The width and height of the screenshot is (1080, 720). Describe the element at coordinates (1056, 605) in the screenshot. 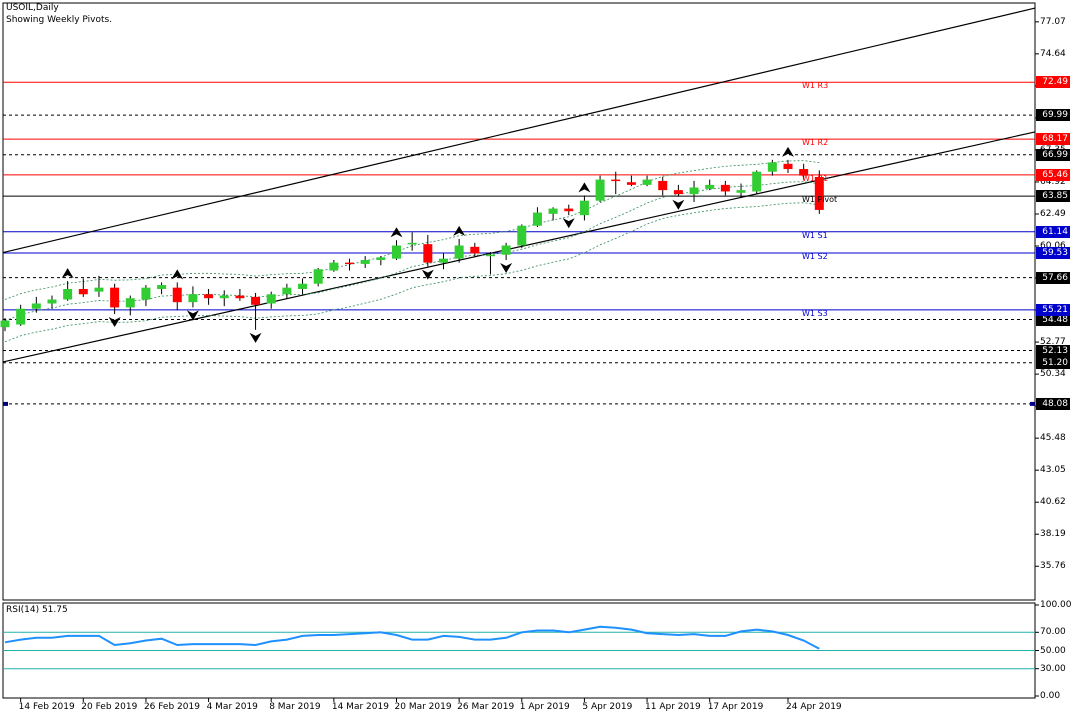

I see `rsi-tick-label: 100.00` at that location.